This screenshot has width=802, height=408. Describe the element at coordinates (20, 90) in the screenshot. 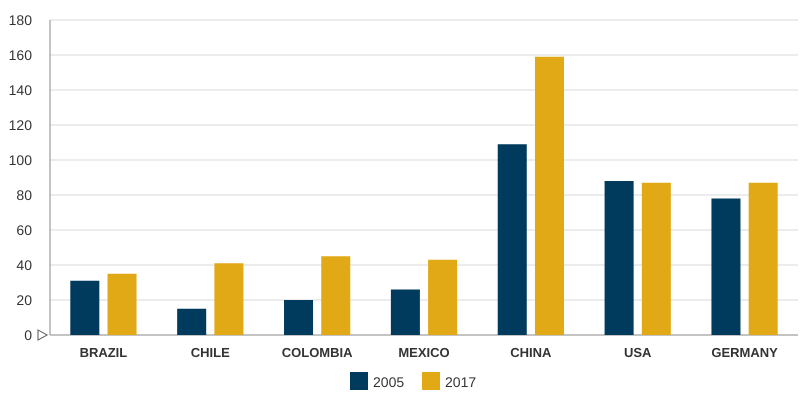

I see `y-tick-label: 140` at that location.